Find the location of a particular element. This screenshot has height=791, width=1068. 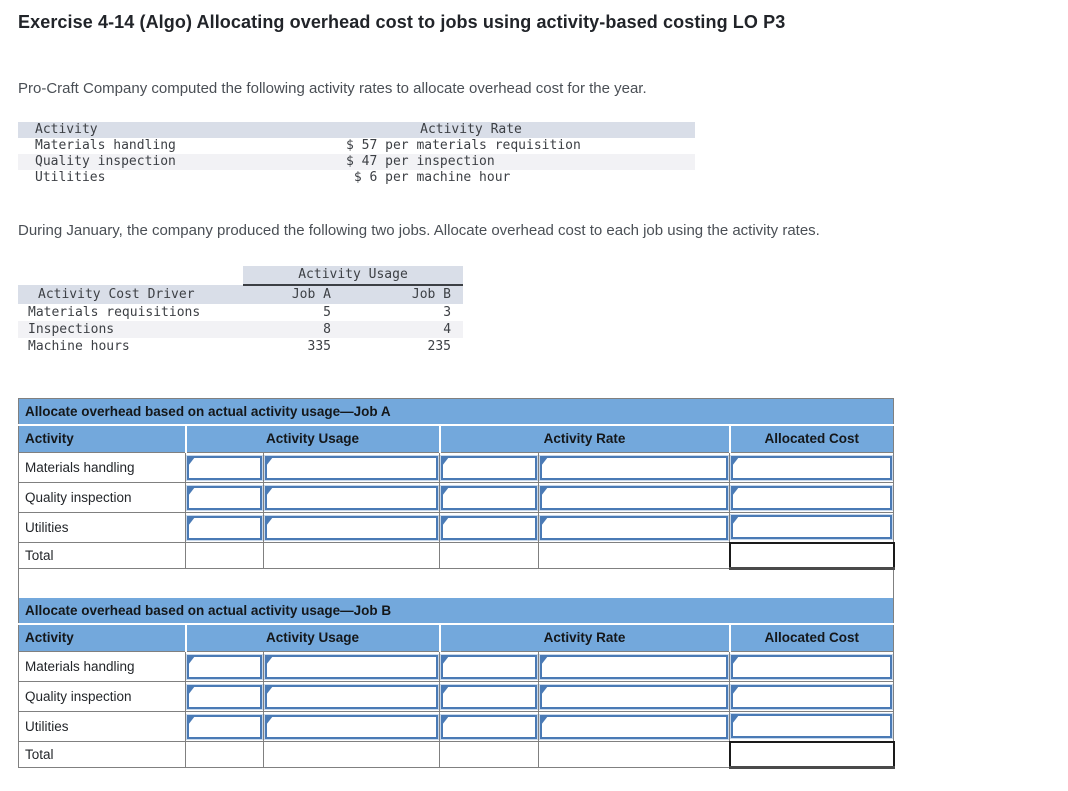

usage-driver-cell: Inspections is located at coordinates (130, 329).